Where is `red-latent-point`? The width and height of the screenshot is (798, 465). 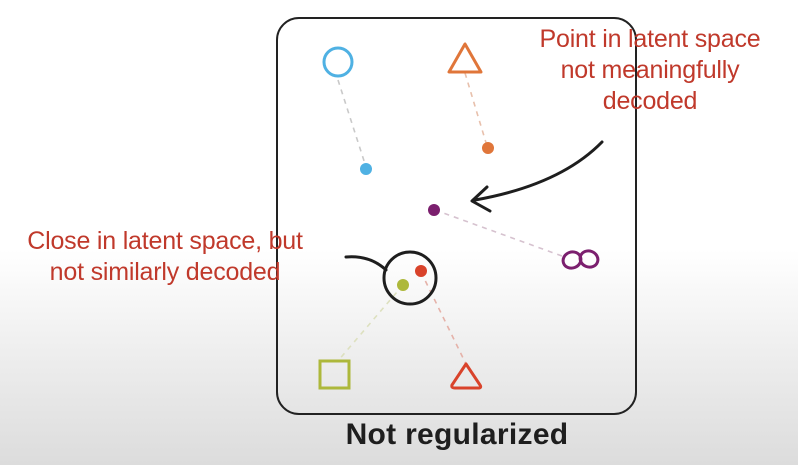 red-latent-point is located at coordinates (421, 271).